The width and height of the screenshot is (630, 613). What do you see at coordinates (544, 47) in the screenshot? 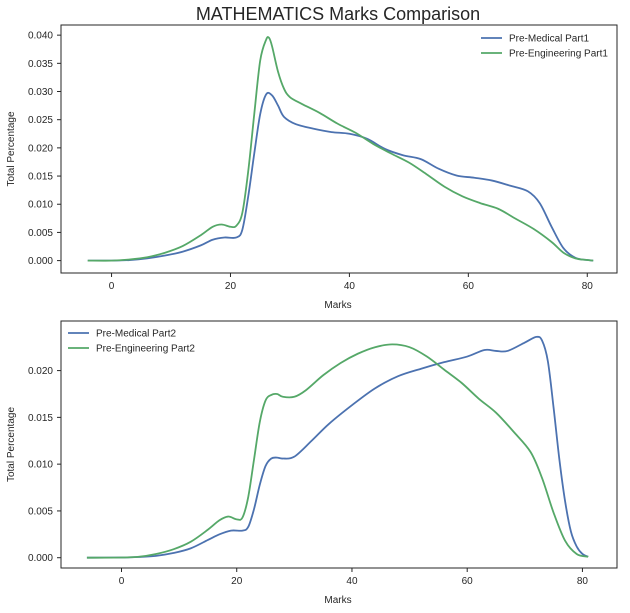
I see `legend: Pre-Medical Part1 Pre-Engineering Part1` at bounding box center [544, 47].